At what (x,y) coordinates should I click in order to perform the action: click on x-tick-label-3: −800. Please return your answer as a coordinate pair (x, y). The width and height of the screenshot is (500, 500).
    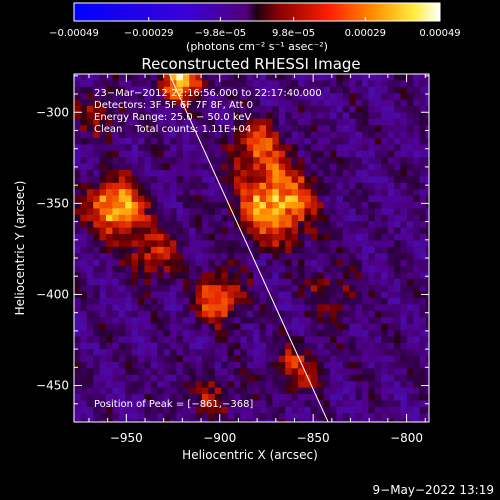
    Looking at the image, I should click on (406, 438).